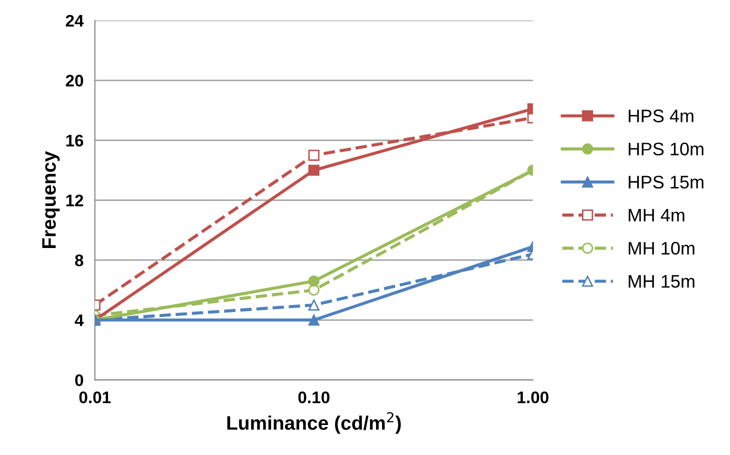  Describe the element at coordinates (79, 260) in the screenshot. I see `y-tick-label: 8` at that location.